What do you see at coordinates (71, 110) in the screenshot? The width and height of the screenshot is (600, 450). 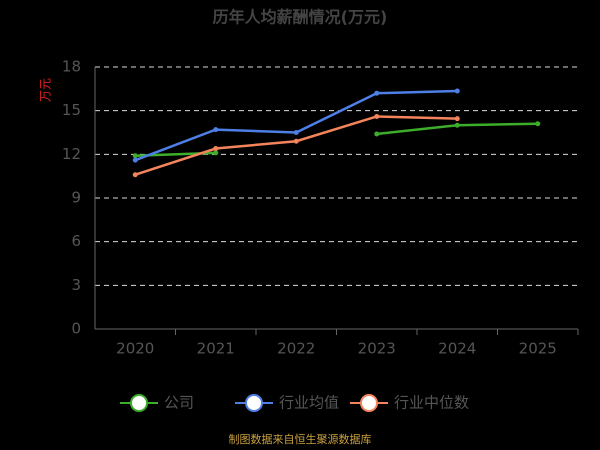 I see `y-tick-label: 15` at bounding box center [71, 110].